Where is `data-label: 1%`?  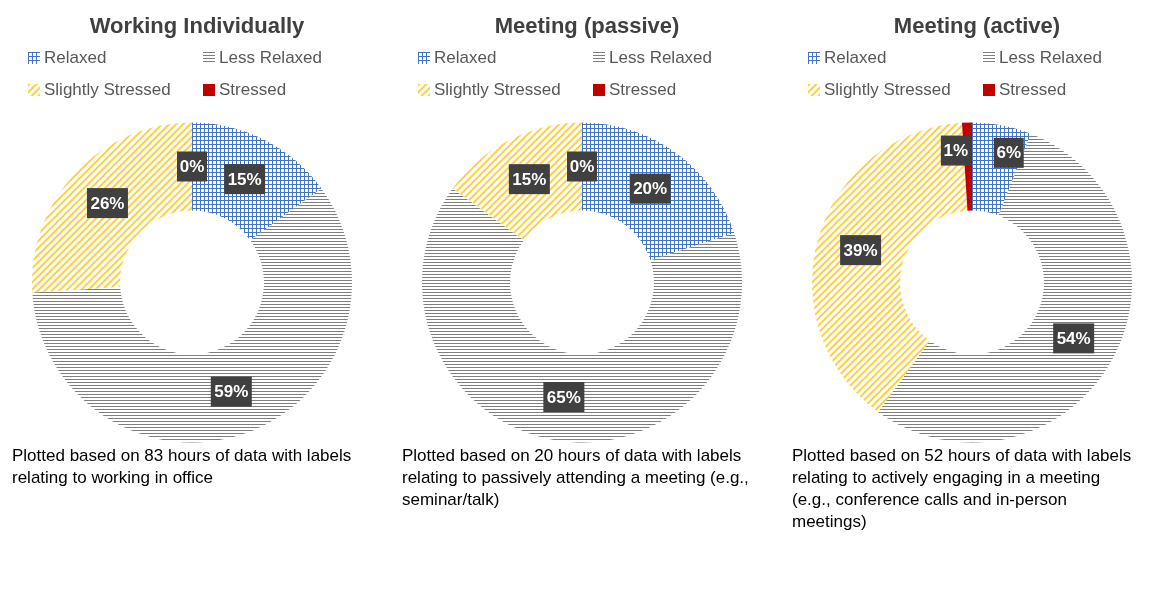
data-label: 1% is located at coordinates (956, 151).